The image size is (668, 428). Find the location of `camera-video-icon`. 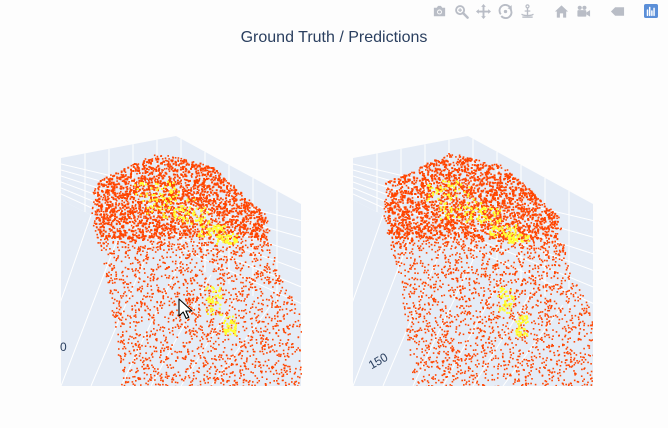

camera-video-icon is located at coordinates (583, 11).